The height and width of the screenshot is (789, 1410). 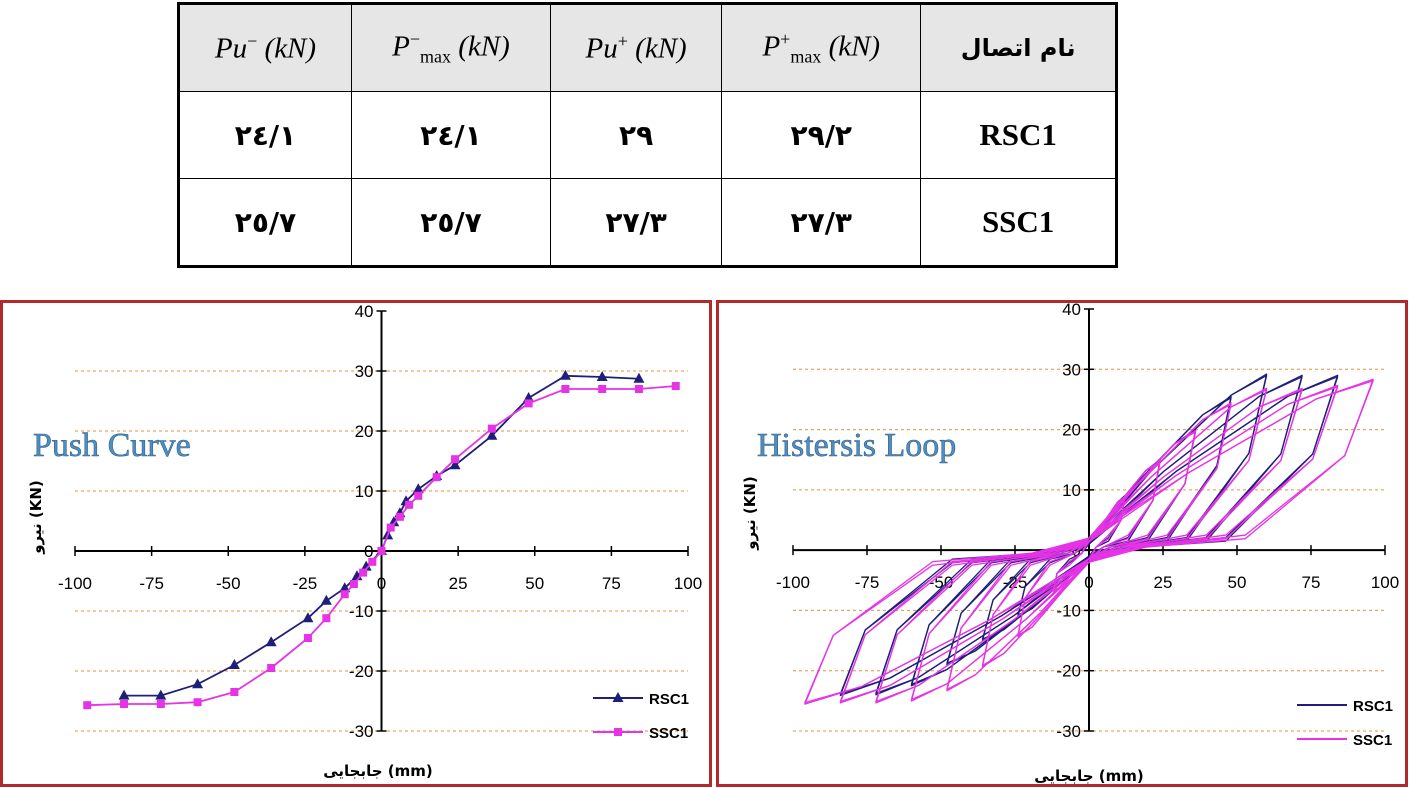 I want to click on table-cell: ۲۹/۲, so click(x=821, y=135).